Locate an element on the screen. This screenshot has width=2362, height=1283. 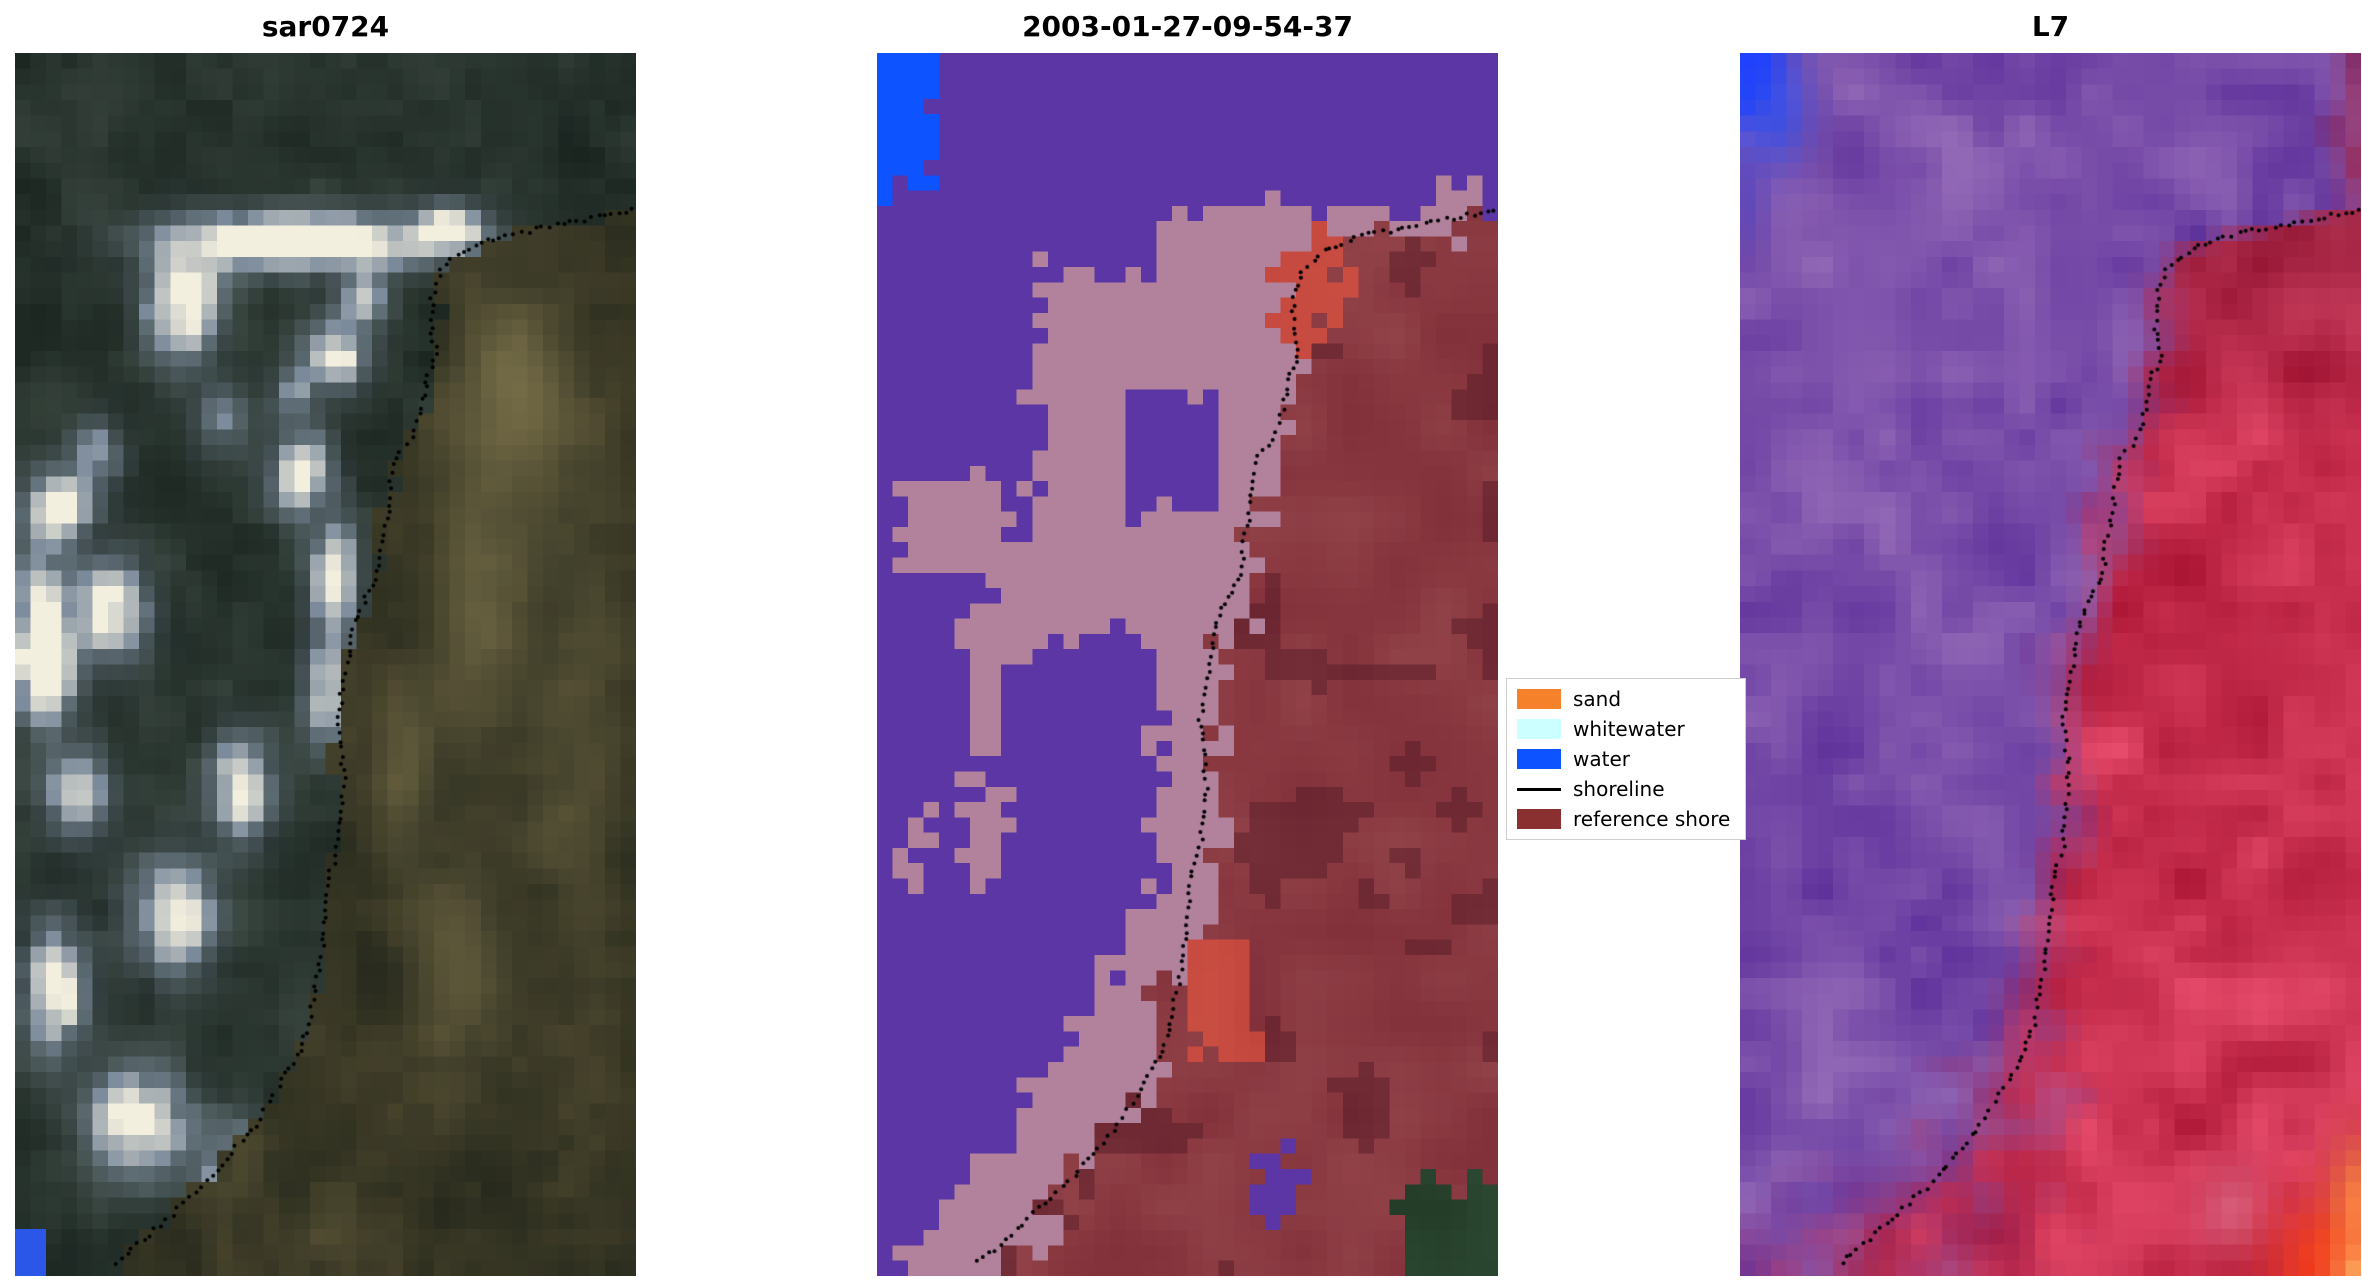
reference-shore-swatch is located at coordinates (1539, 819).